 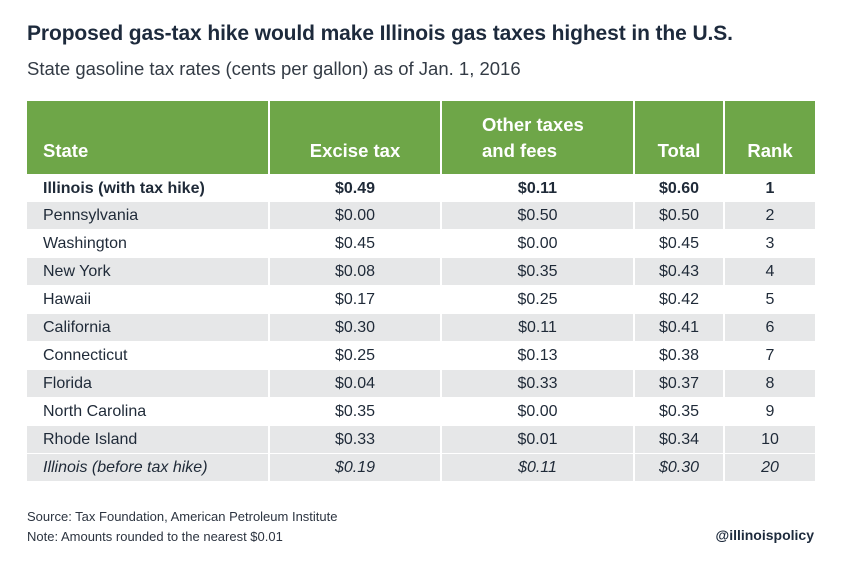 What do you see at coordinates (680, 216) in the screenshot?
I see `cell-total: $0.50` at bounding box center [680, 216].